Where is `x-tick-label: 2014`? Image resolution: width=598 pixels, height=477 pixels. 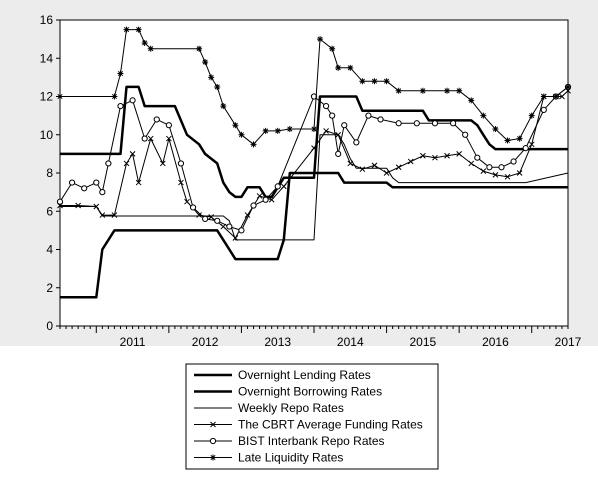
x-tick-label: 2014 is located at coordinates (350, 342).